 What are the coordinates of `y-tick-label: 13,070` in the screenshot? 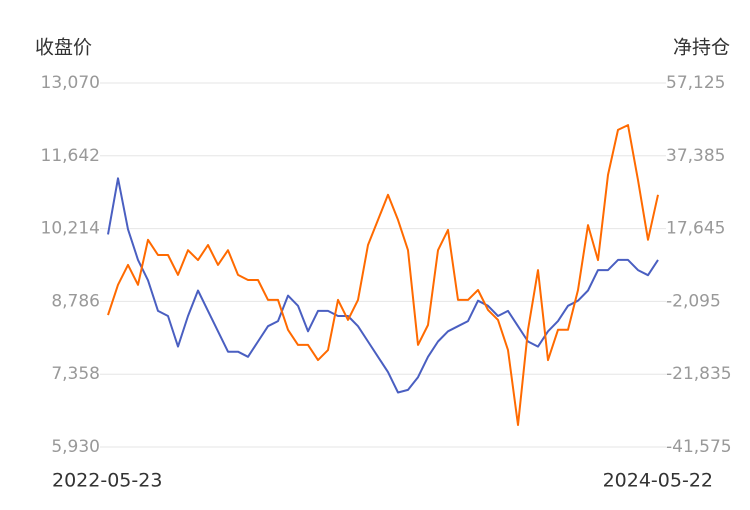 It's located at (70, 83).